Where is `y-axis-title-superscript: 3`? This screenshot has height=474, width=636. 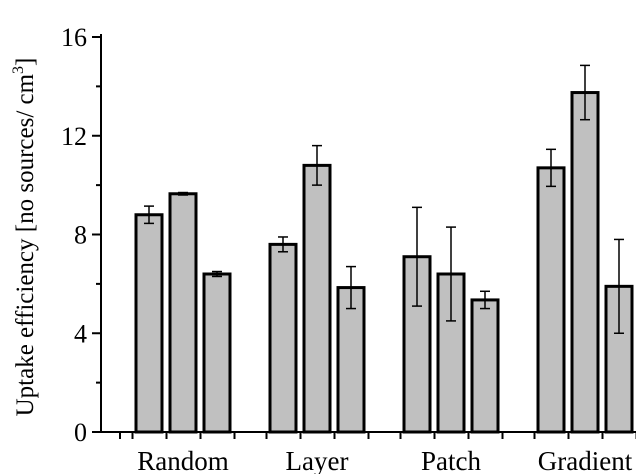
y-axis-title-superscript: 3 is located at coordinates (18, 70).